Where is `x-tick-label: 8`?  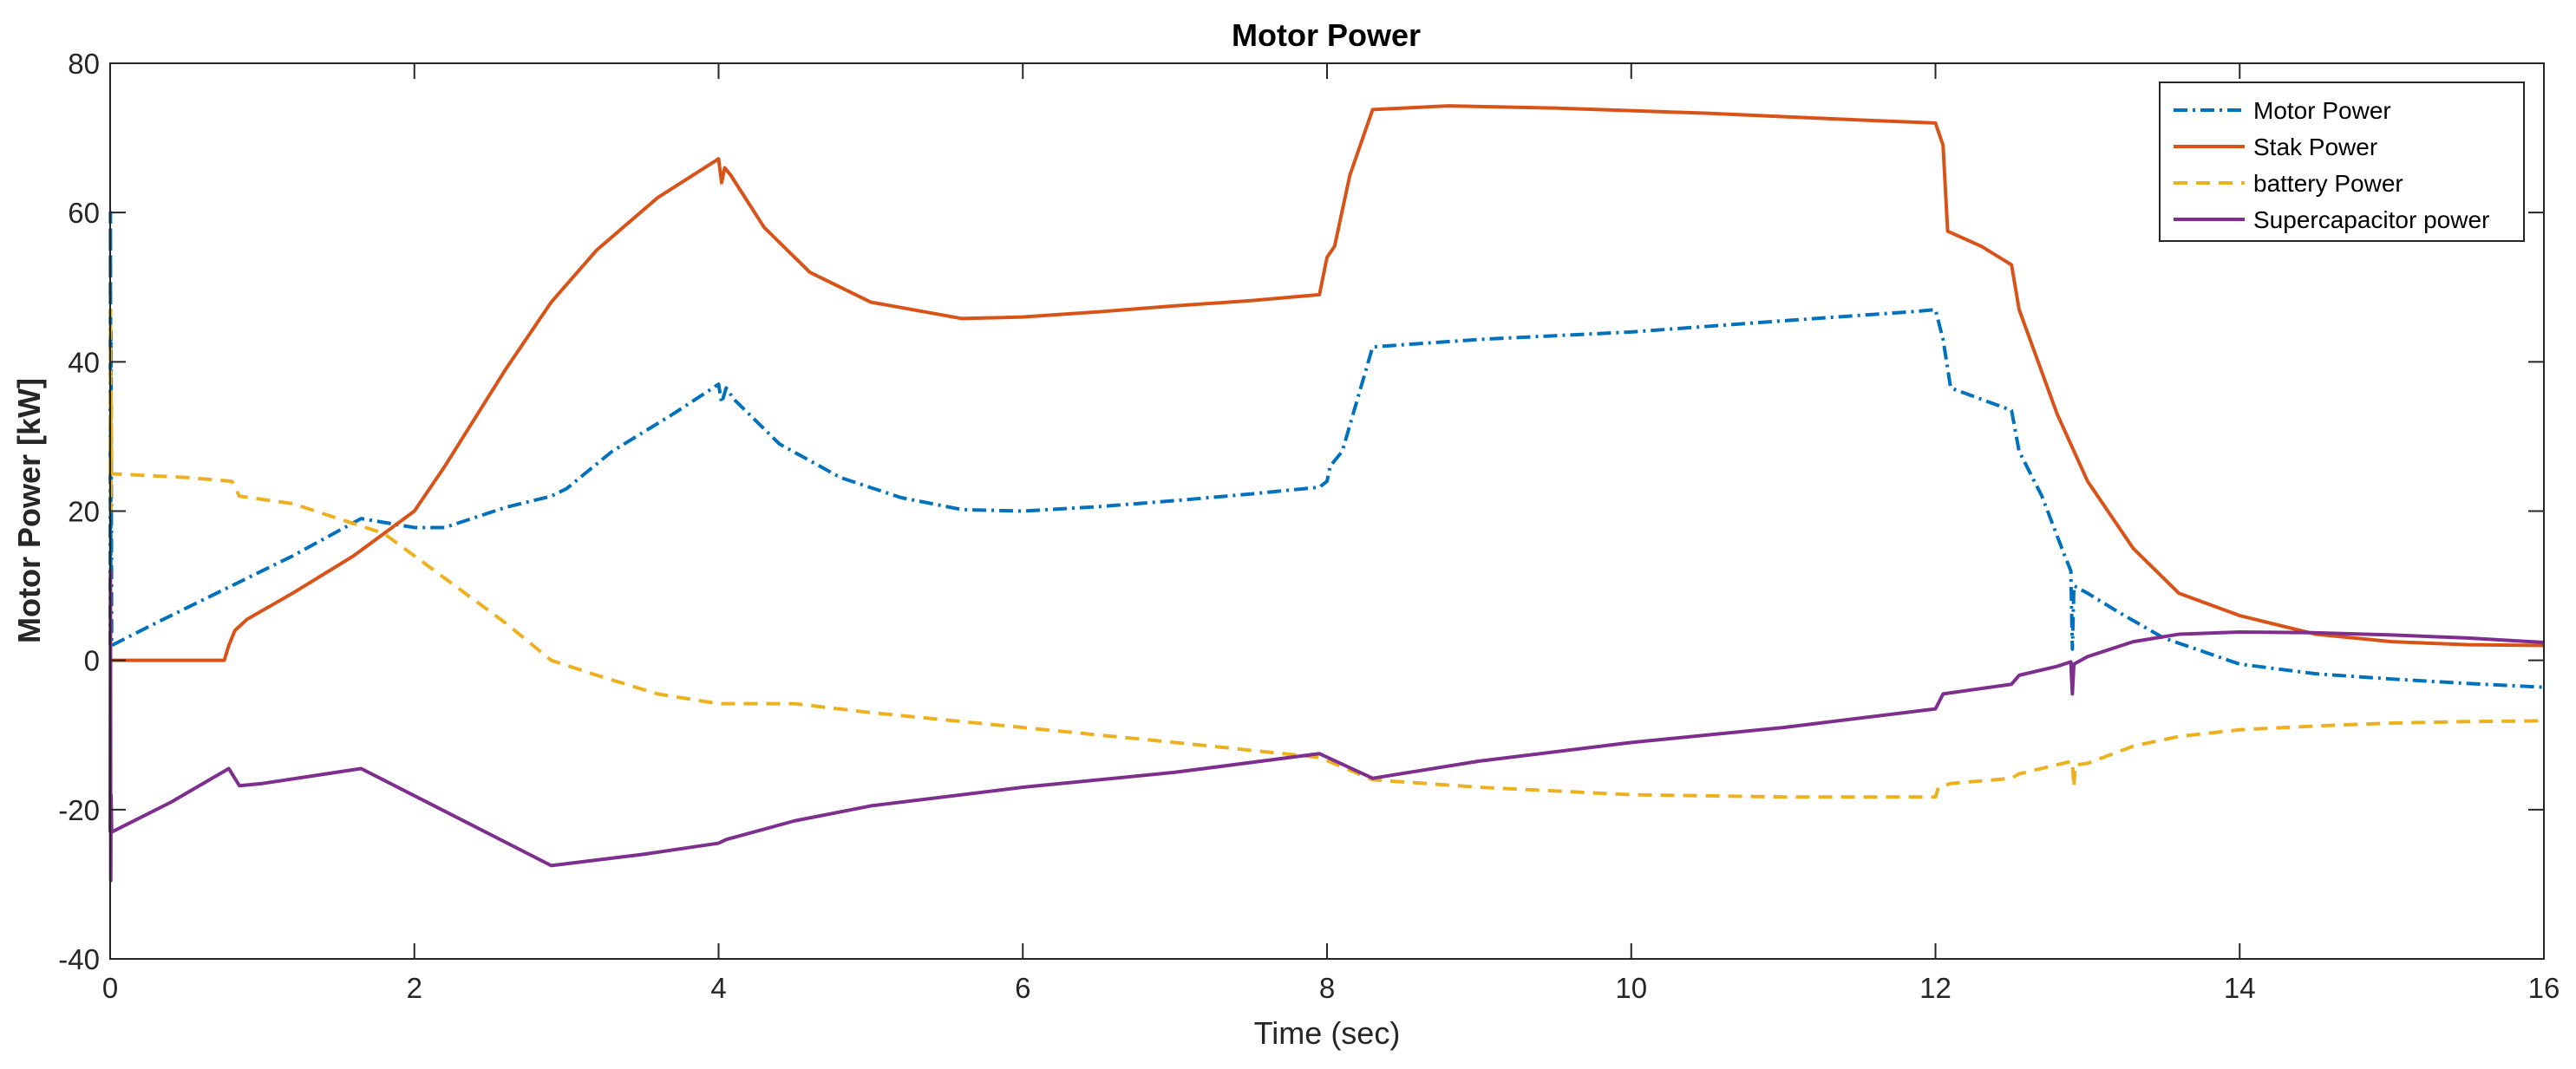
x-tick-label: 8 is located at coordinates (1327, 988).